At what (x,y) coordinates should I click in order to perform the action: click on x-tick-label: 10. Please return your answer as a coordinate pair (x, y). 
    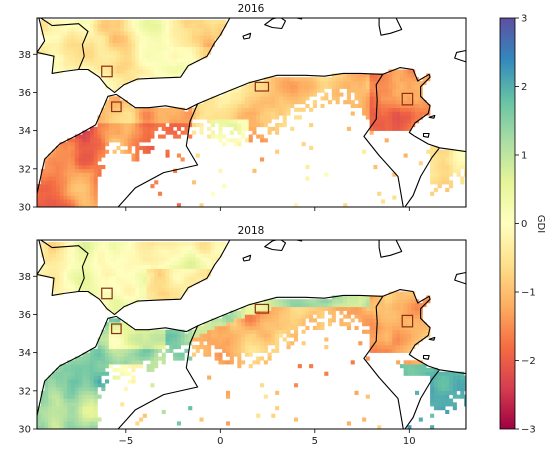
    Looking at the image, I should click on (409, 441).